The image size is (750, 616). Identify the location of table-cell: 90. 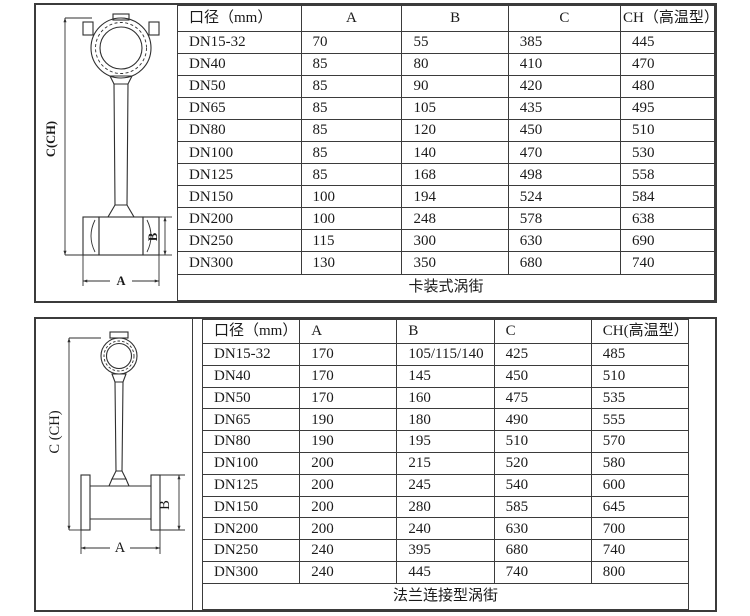
(455, 87).